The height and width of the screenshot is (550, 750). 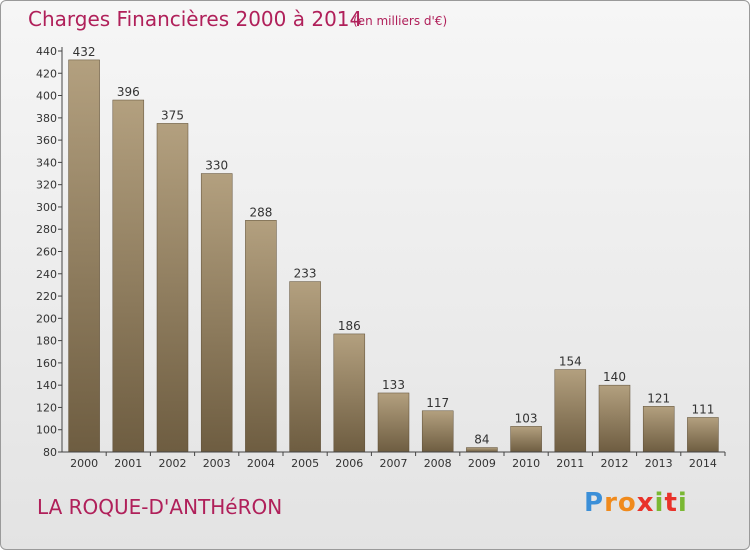 I want to click on x-tick-label: 2008, so click(x=438, y=463).